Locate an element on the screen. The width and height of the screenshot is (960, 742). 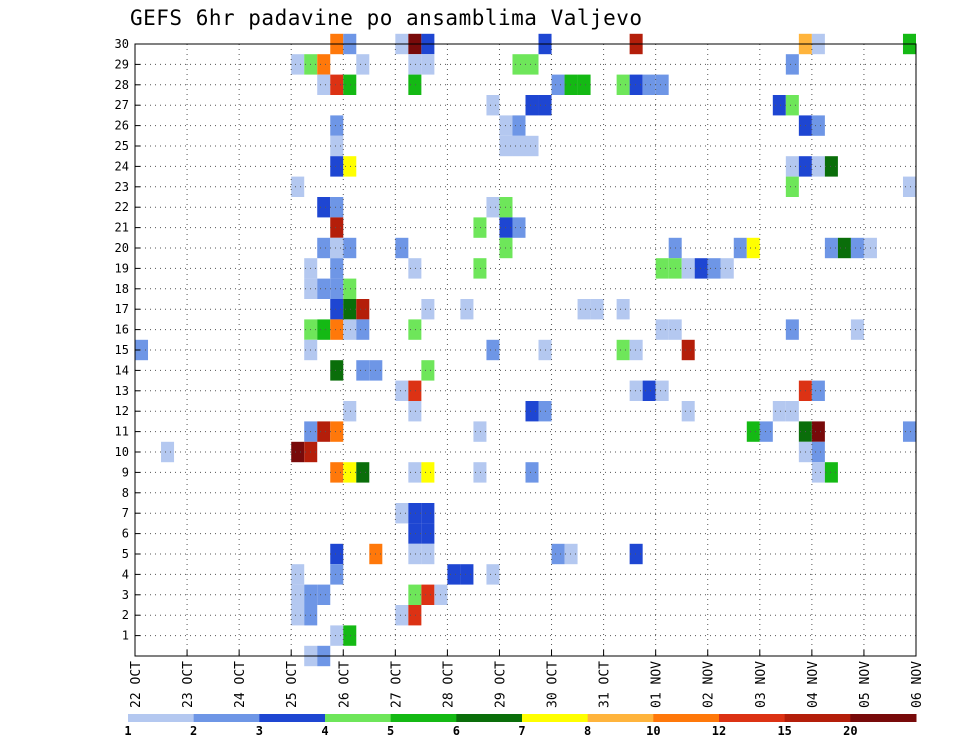
y-tick-label: 1 is located at coordinates (125, 636).